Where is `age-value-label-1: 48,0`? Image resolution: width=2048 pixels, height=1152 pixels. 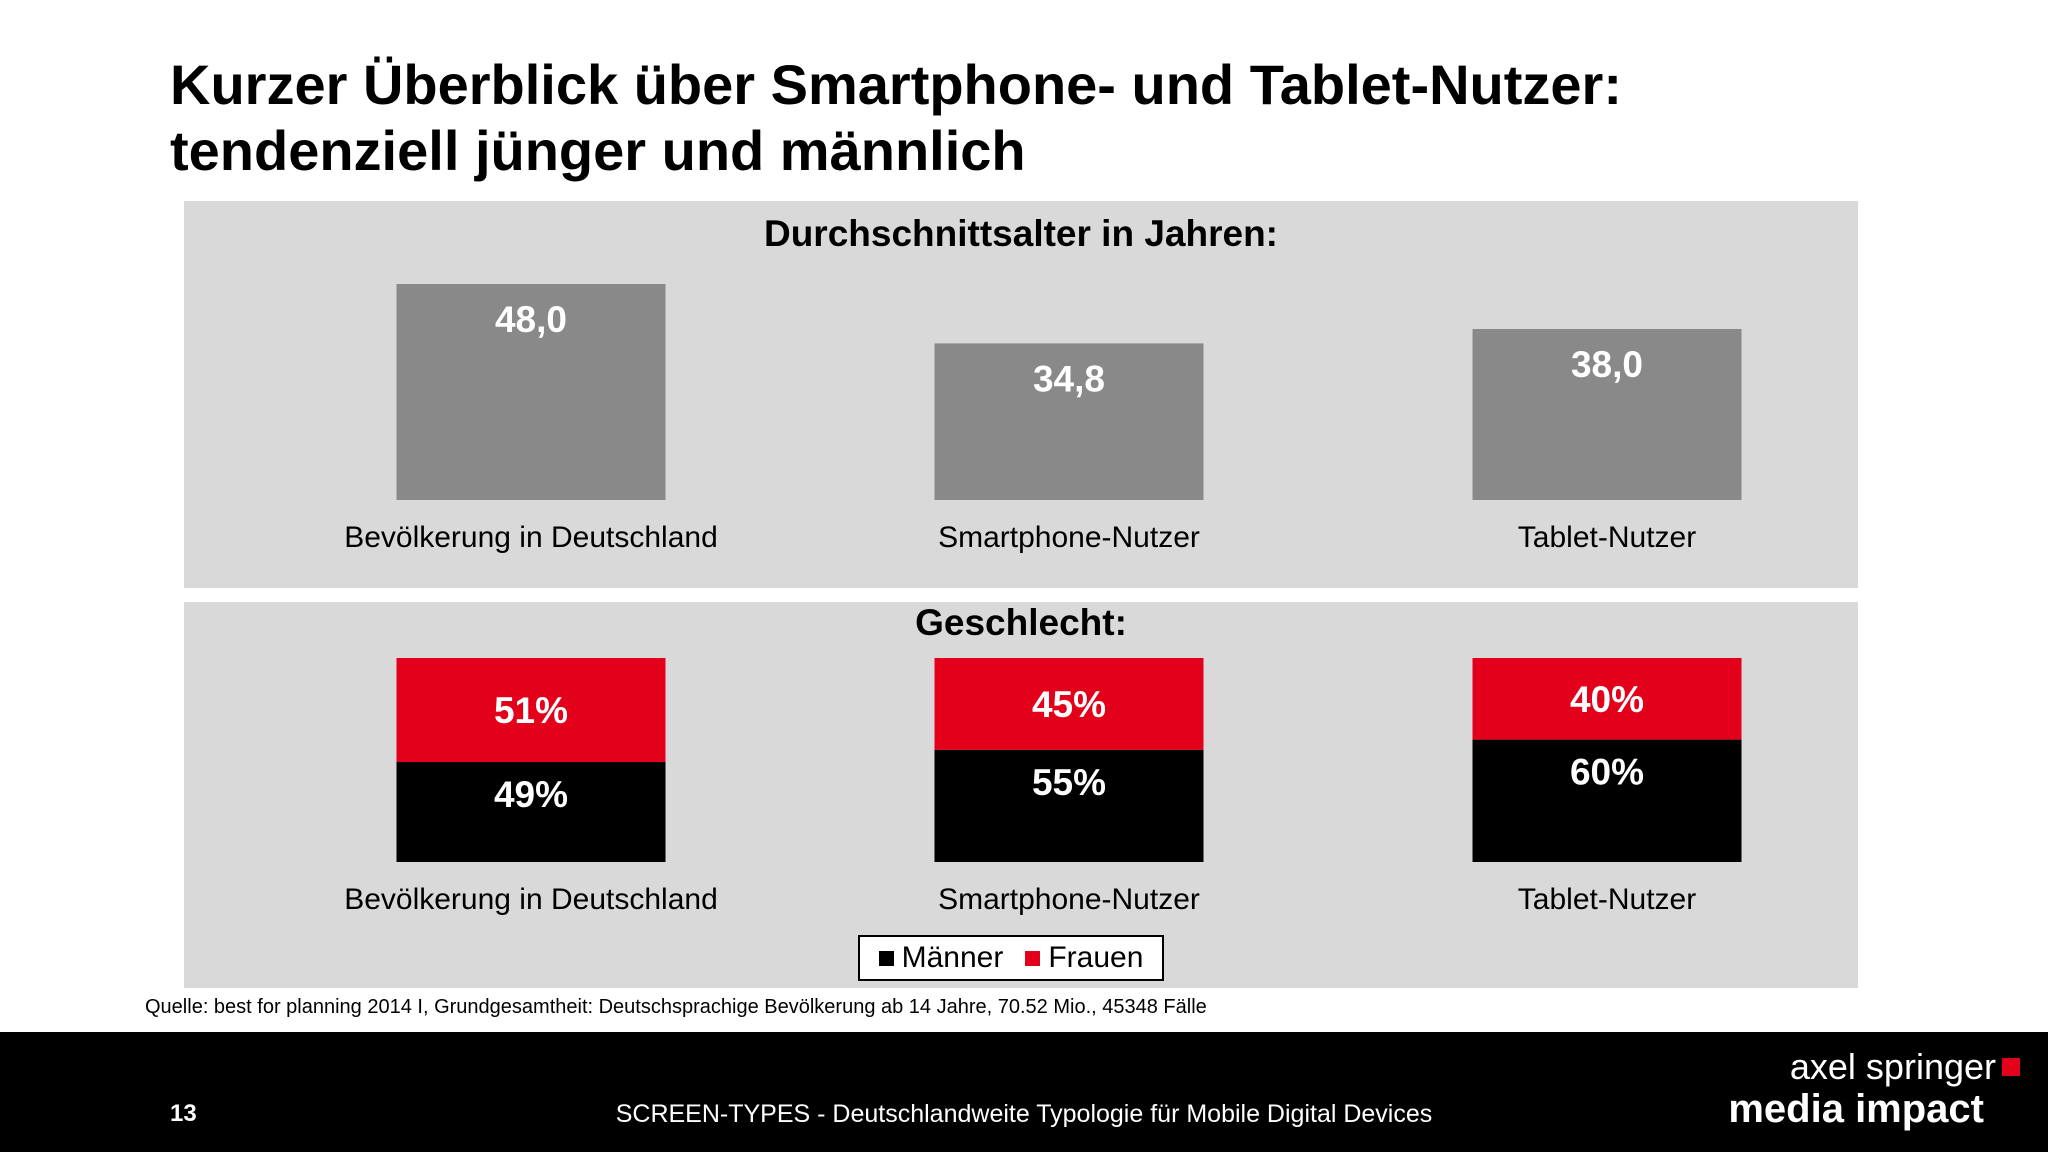
age-value-label-1: 48,0 is located at coordinates (531, 319).